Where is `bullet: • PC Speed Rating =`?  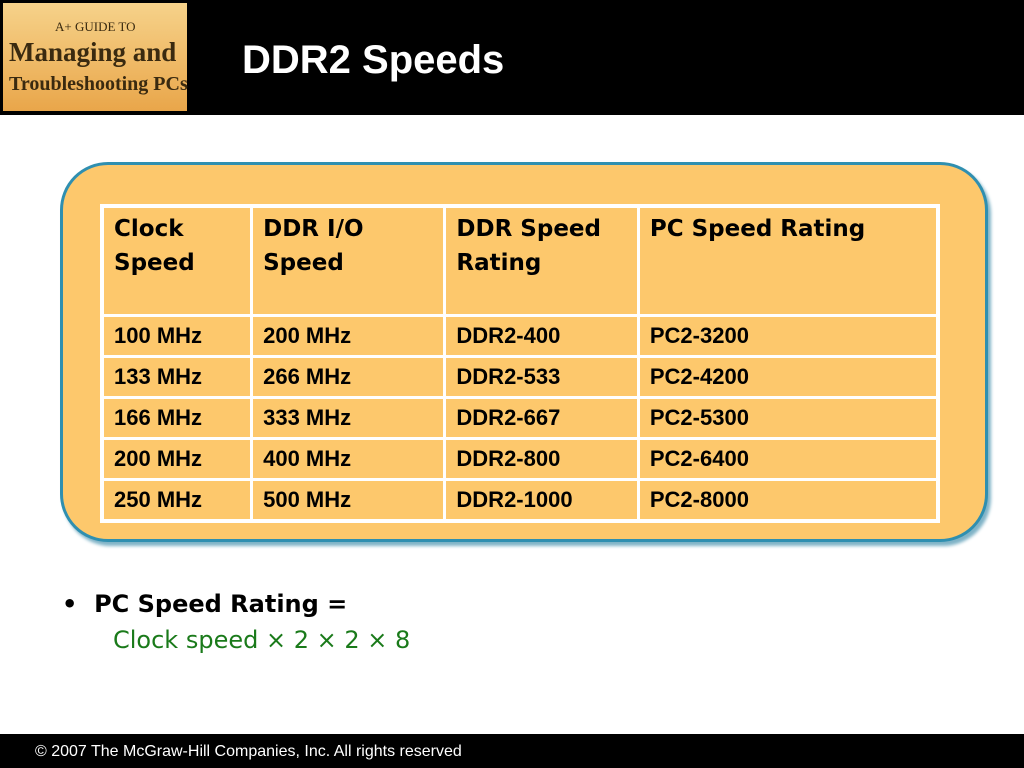 bullet: • PC Speed Rating = is located at coordinates (205, 604).